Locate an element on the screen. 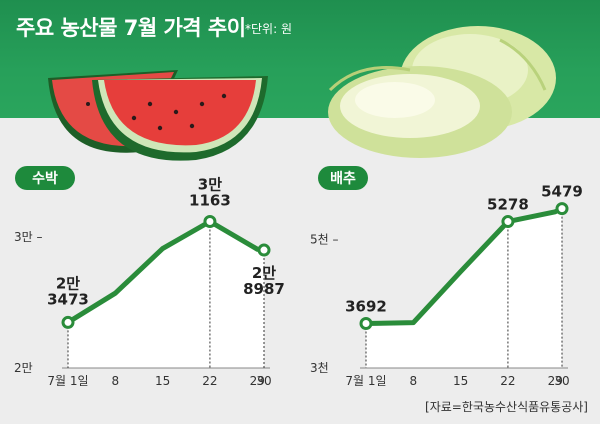  y-tick-label: 3천 is located at coordinates (319, 367).